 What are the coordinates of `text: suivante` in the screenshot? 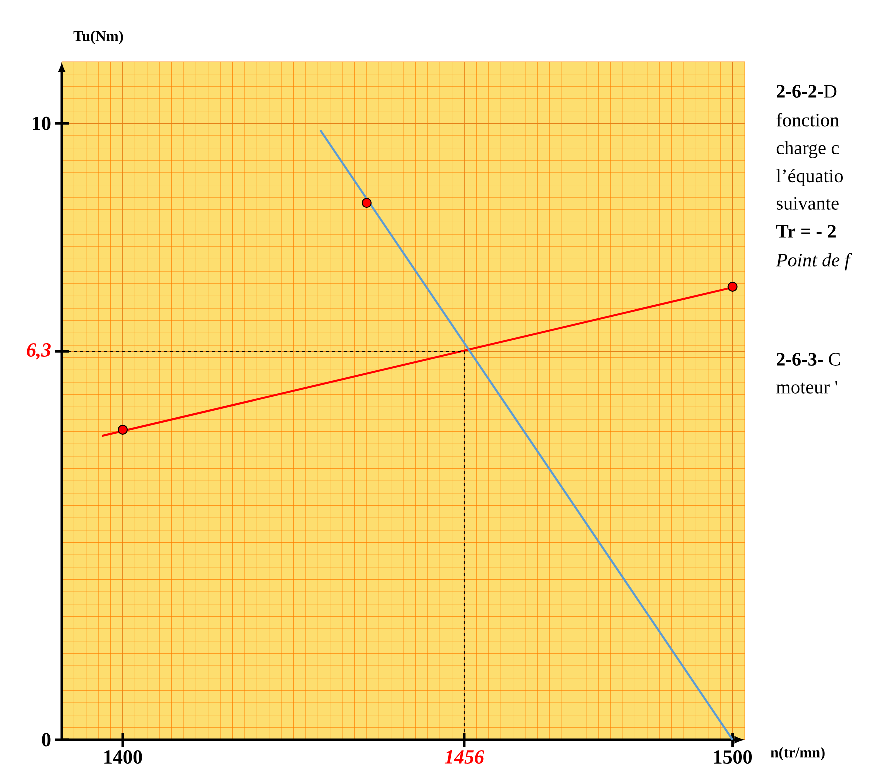 It's located at (807, 203).